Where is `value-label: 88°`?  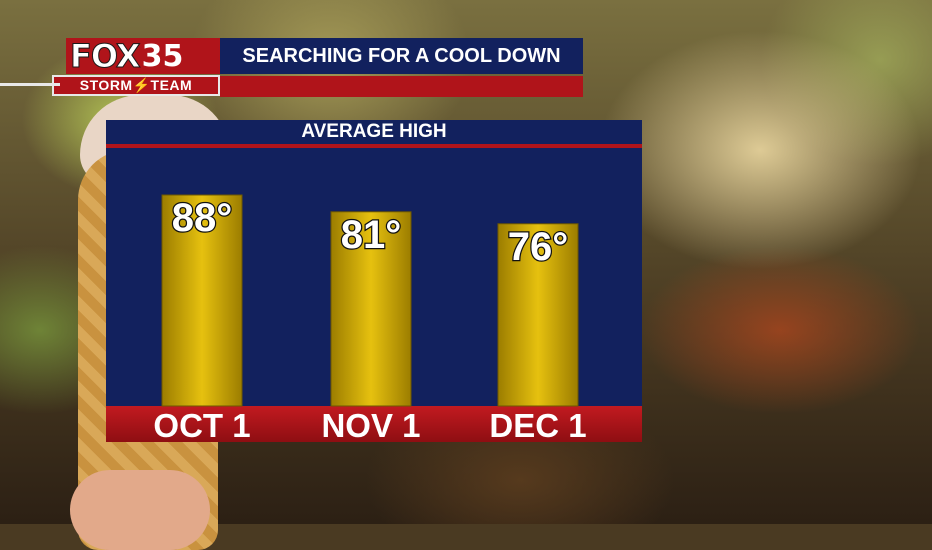
value-label: 88° is located at coordinates (202, 218).